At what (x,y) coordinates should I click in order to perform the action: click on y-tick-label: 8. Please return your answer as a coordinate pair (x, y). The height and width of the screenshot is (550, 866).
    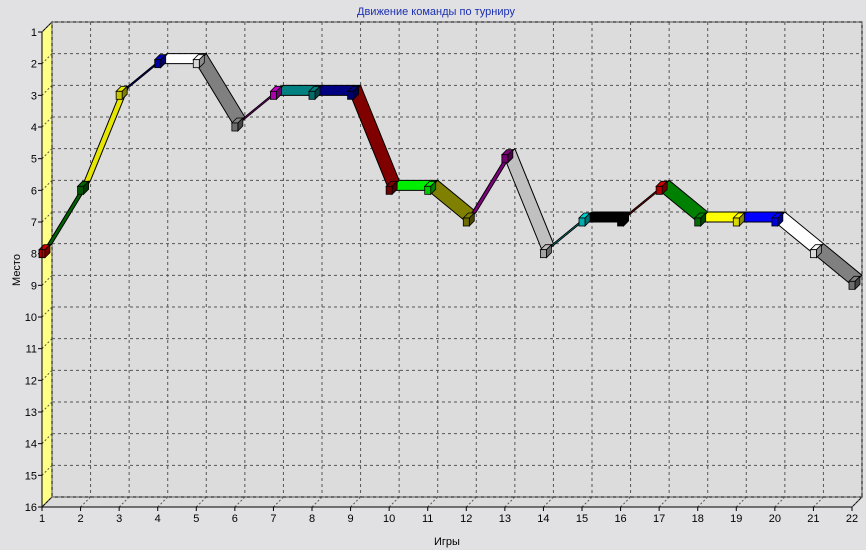
    Looking at the image, I should click on (34, 255).